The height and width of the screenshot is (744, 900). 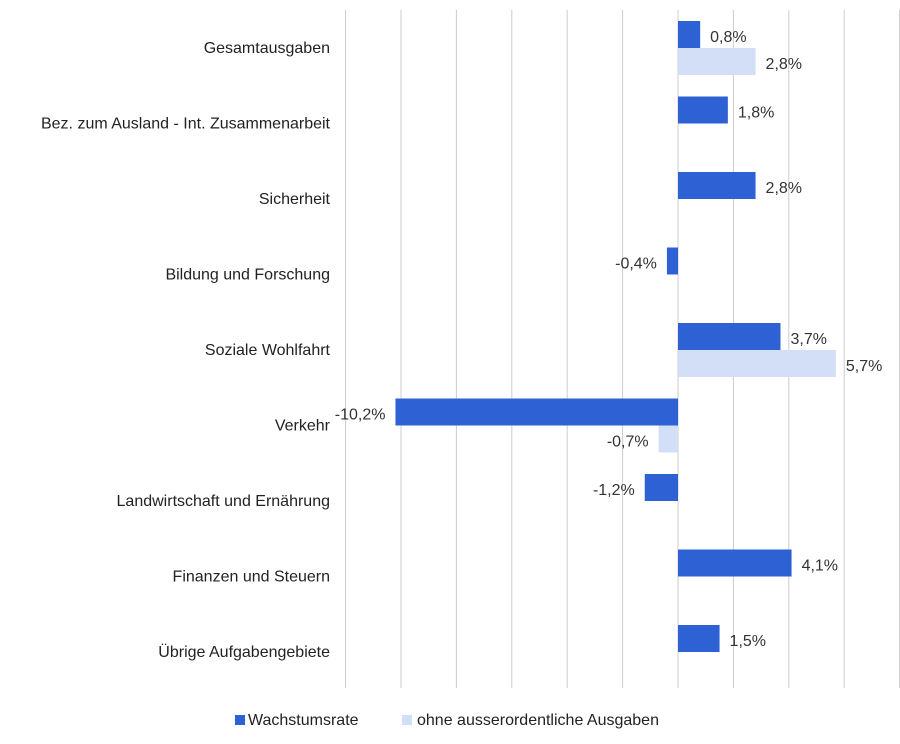 I want to click on data-label: 1,5%, so click(x=748, y=641).